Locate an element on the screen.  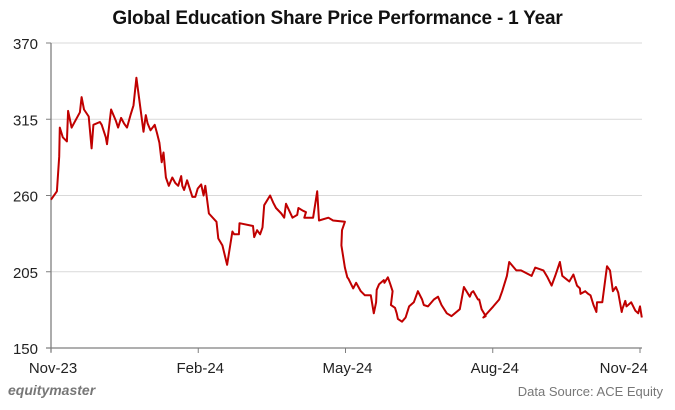
x-tick-label: May-24 is located at coordinates (347, 368).